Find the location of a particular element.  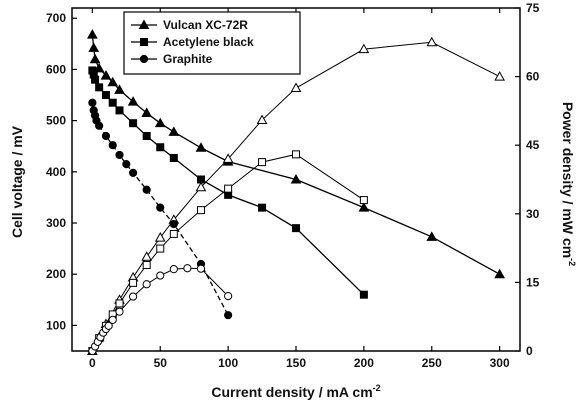

legend-item: Graphite is located at coordinates (172, 59).